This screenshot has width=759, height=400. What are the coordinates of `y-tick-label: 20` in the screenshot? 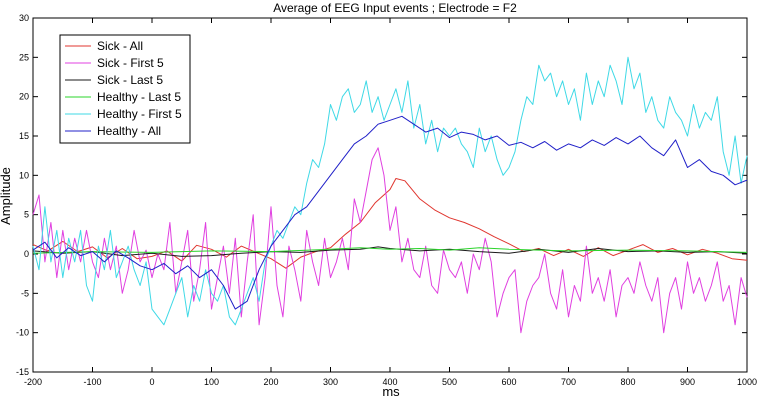 It's located at (24, 97).